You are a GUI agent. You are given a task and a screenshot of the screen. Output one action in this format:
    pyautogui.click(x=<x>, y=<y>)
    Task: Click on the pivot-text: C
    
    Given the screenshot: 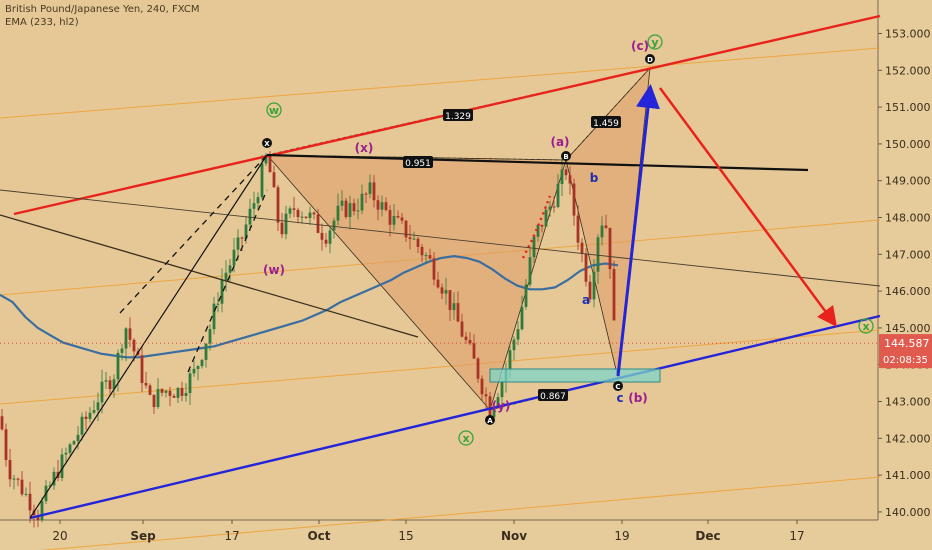 What is the action you would take?
    pyautogui.click(x=617, y=387)
    